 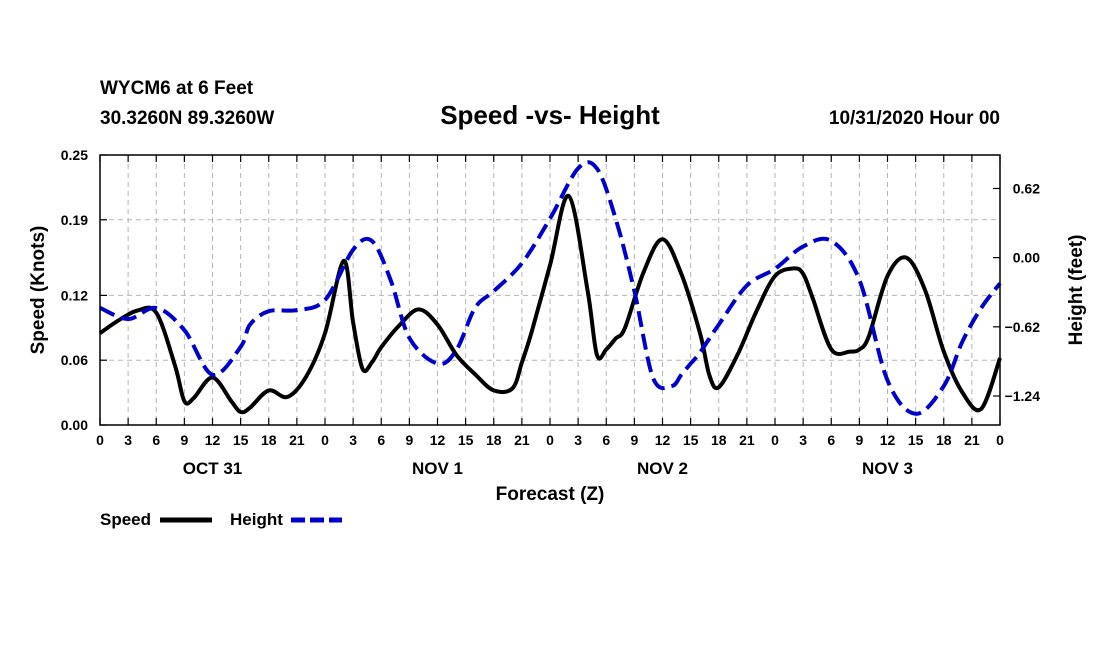 What do you see at coordinates (213, 468) in the screenshot?
I see `day-label: OCT 31` at bounding box center [213, 468].